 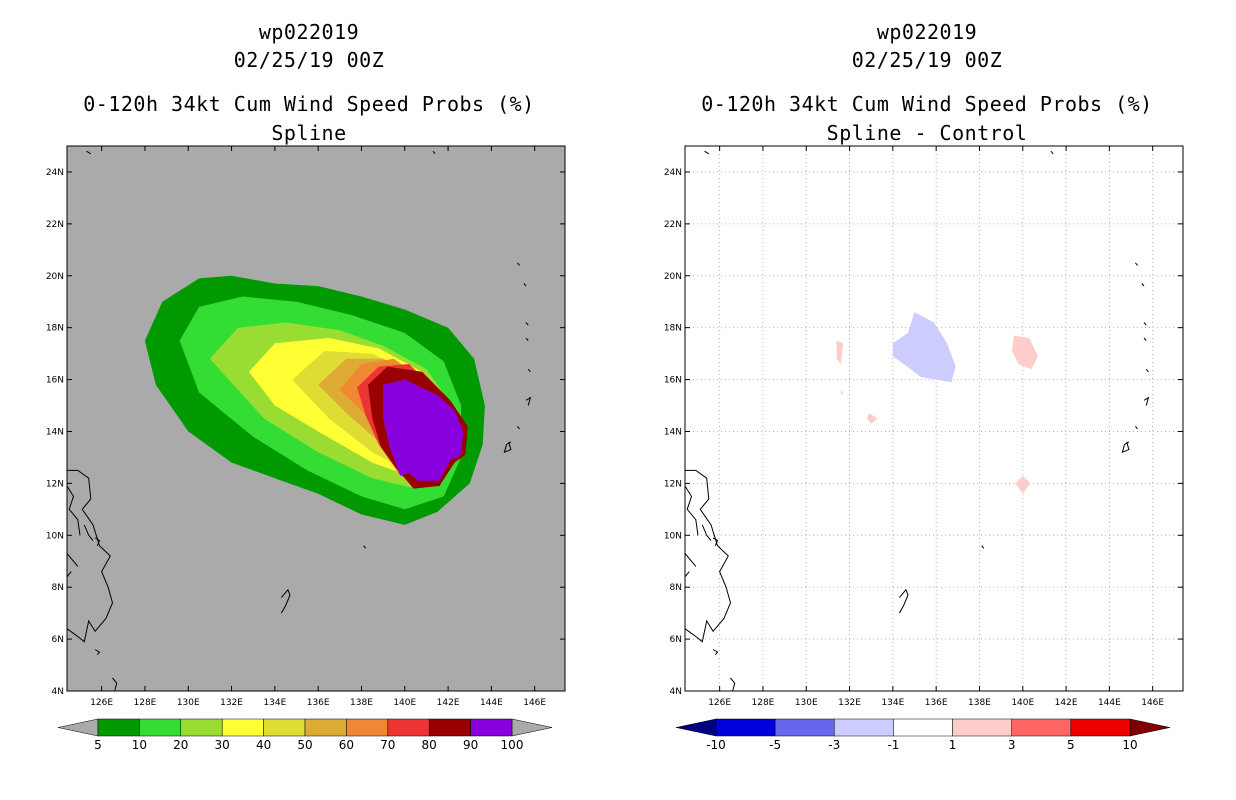 I want to click on colorbar-label: 40, so click(x=263, y=745).